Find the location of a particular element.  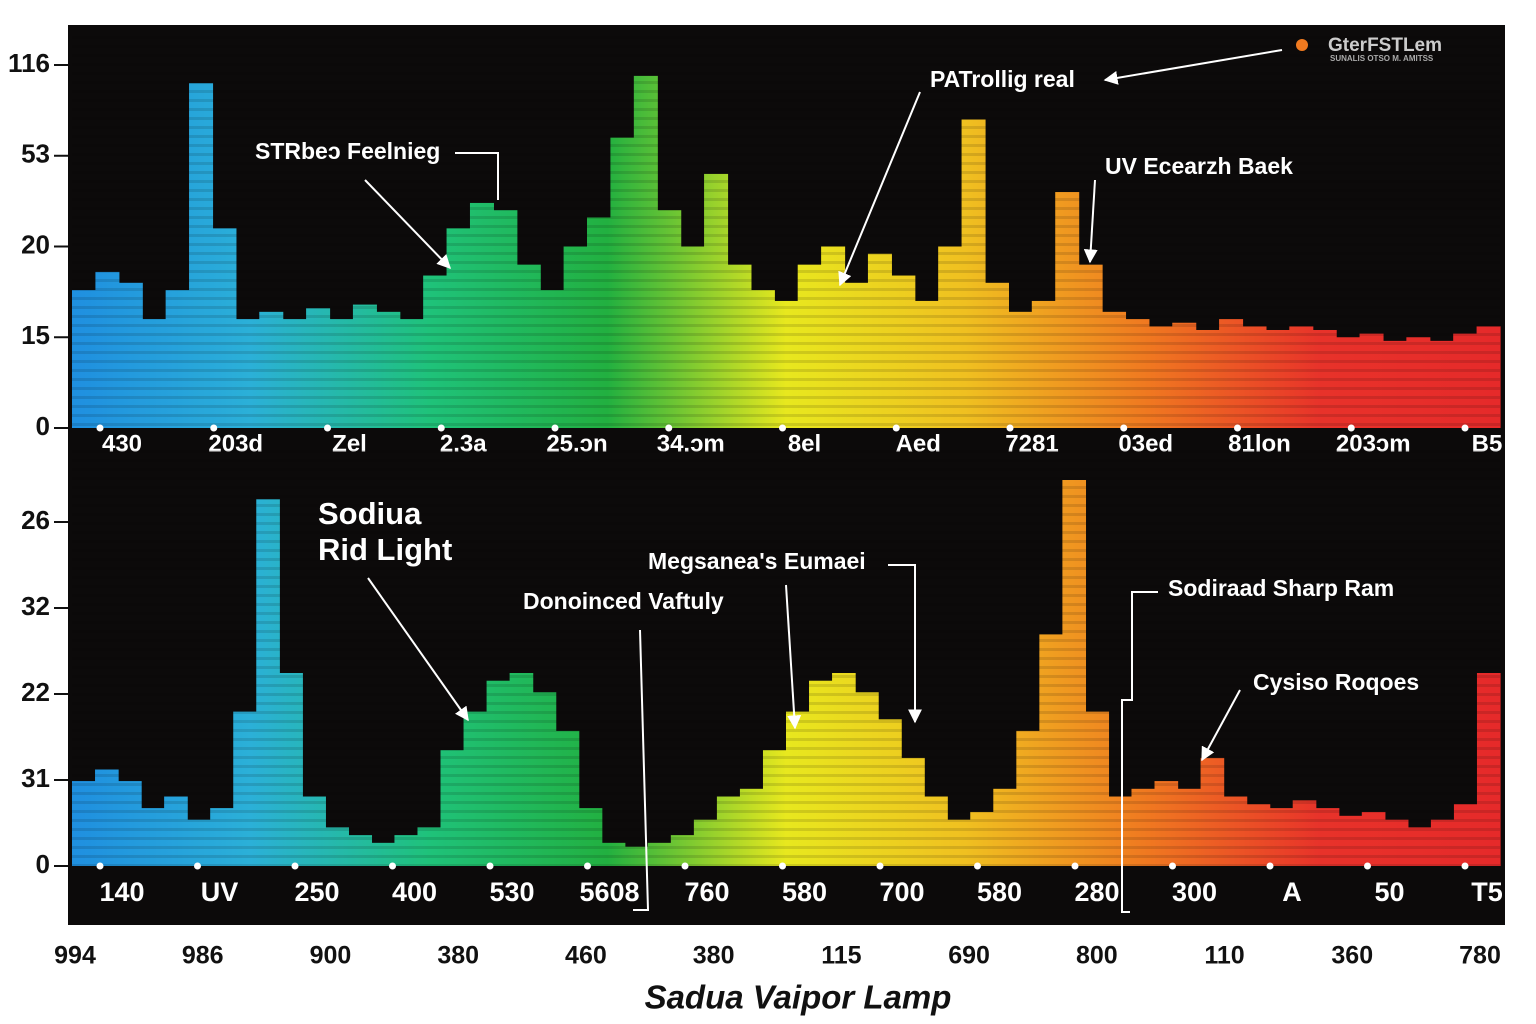

annotation: PATrollig real is located at coordinates (1002, 79).